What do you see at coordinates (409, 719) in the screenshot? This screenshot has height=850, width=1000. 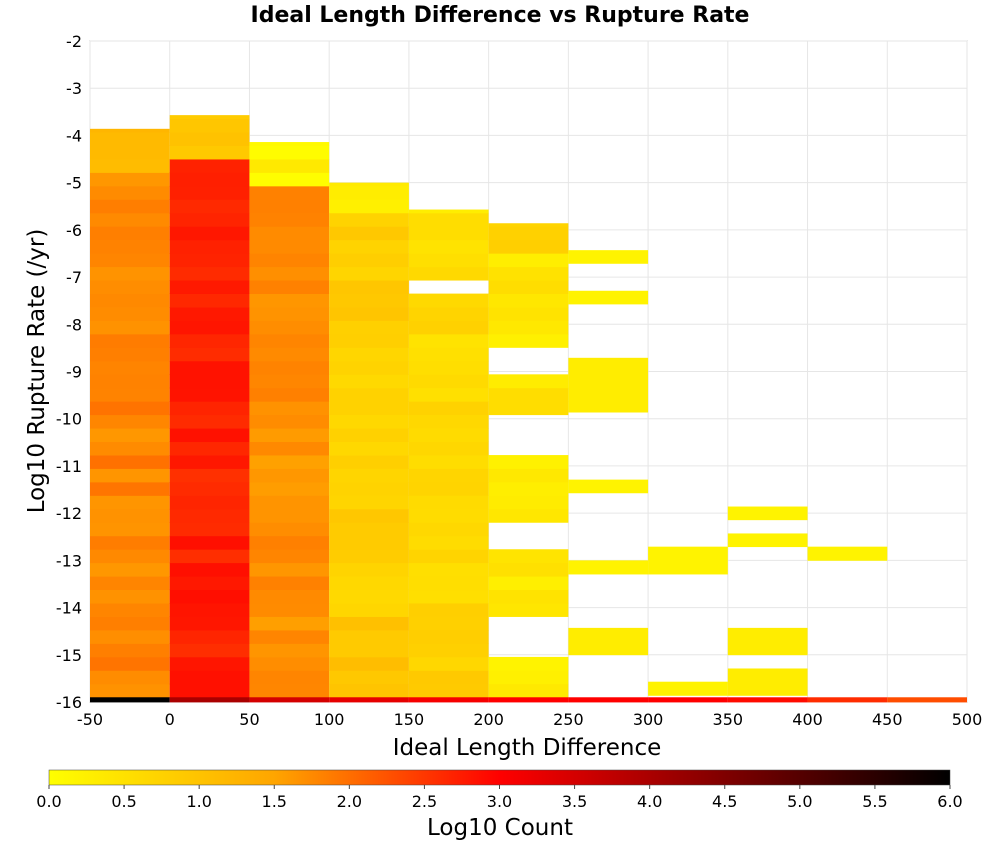 I see `x-tick-label: 150` at bounding box center [409, 719].